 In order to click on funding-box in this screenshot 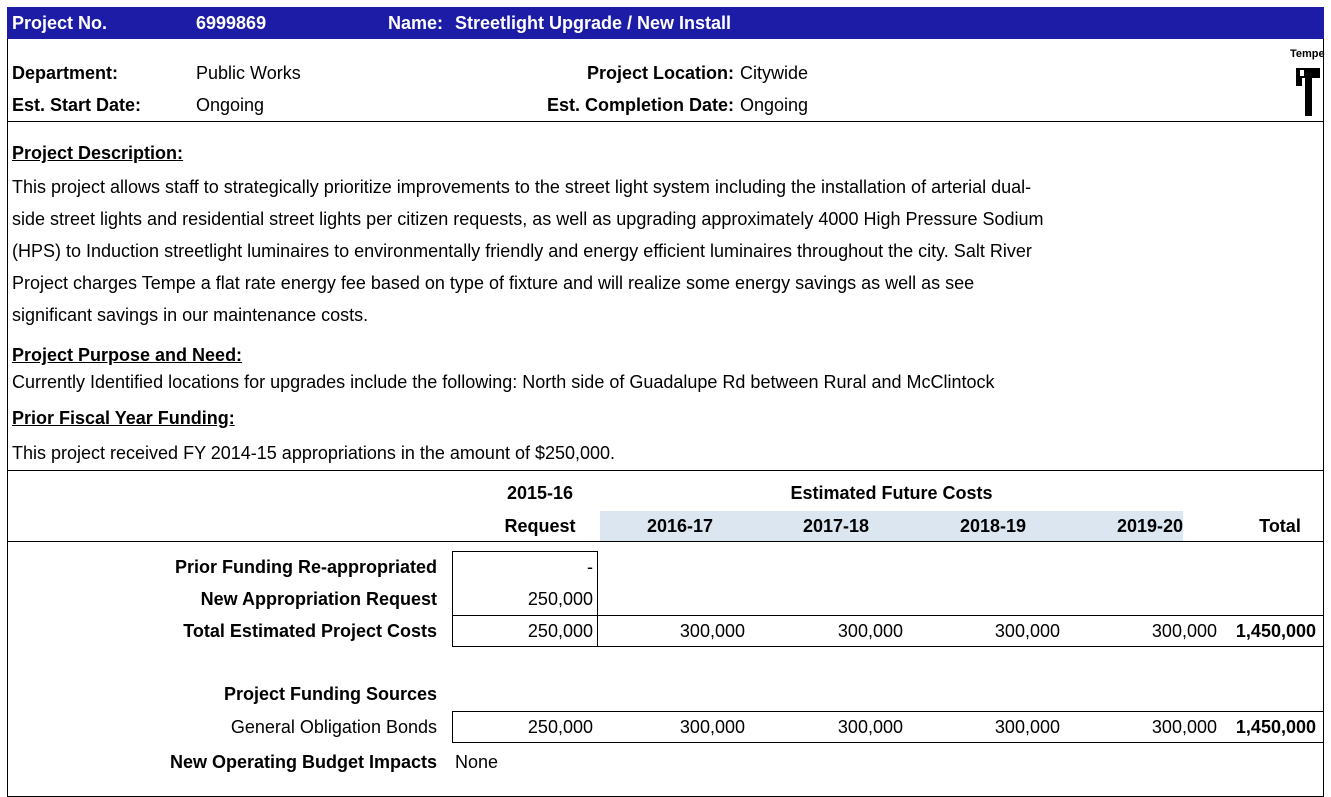, I will do `click(888, 727)`.